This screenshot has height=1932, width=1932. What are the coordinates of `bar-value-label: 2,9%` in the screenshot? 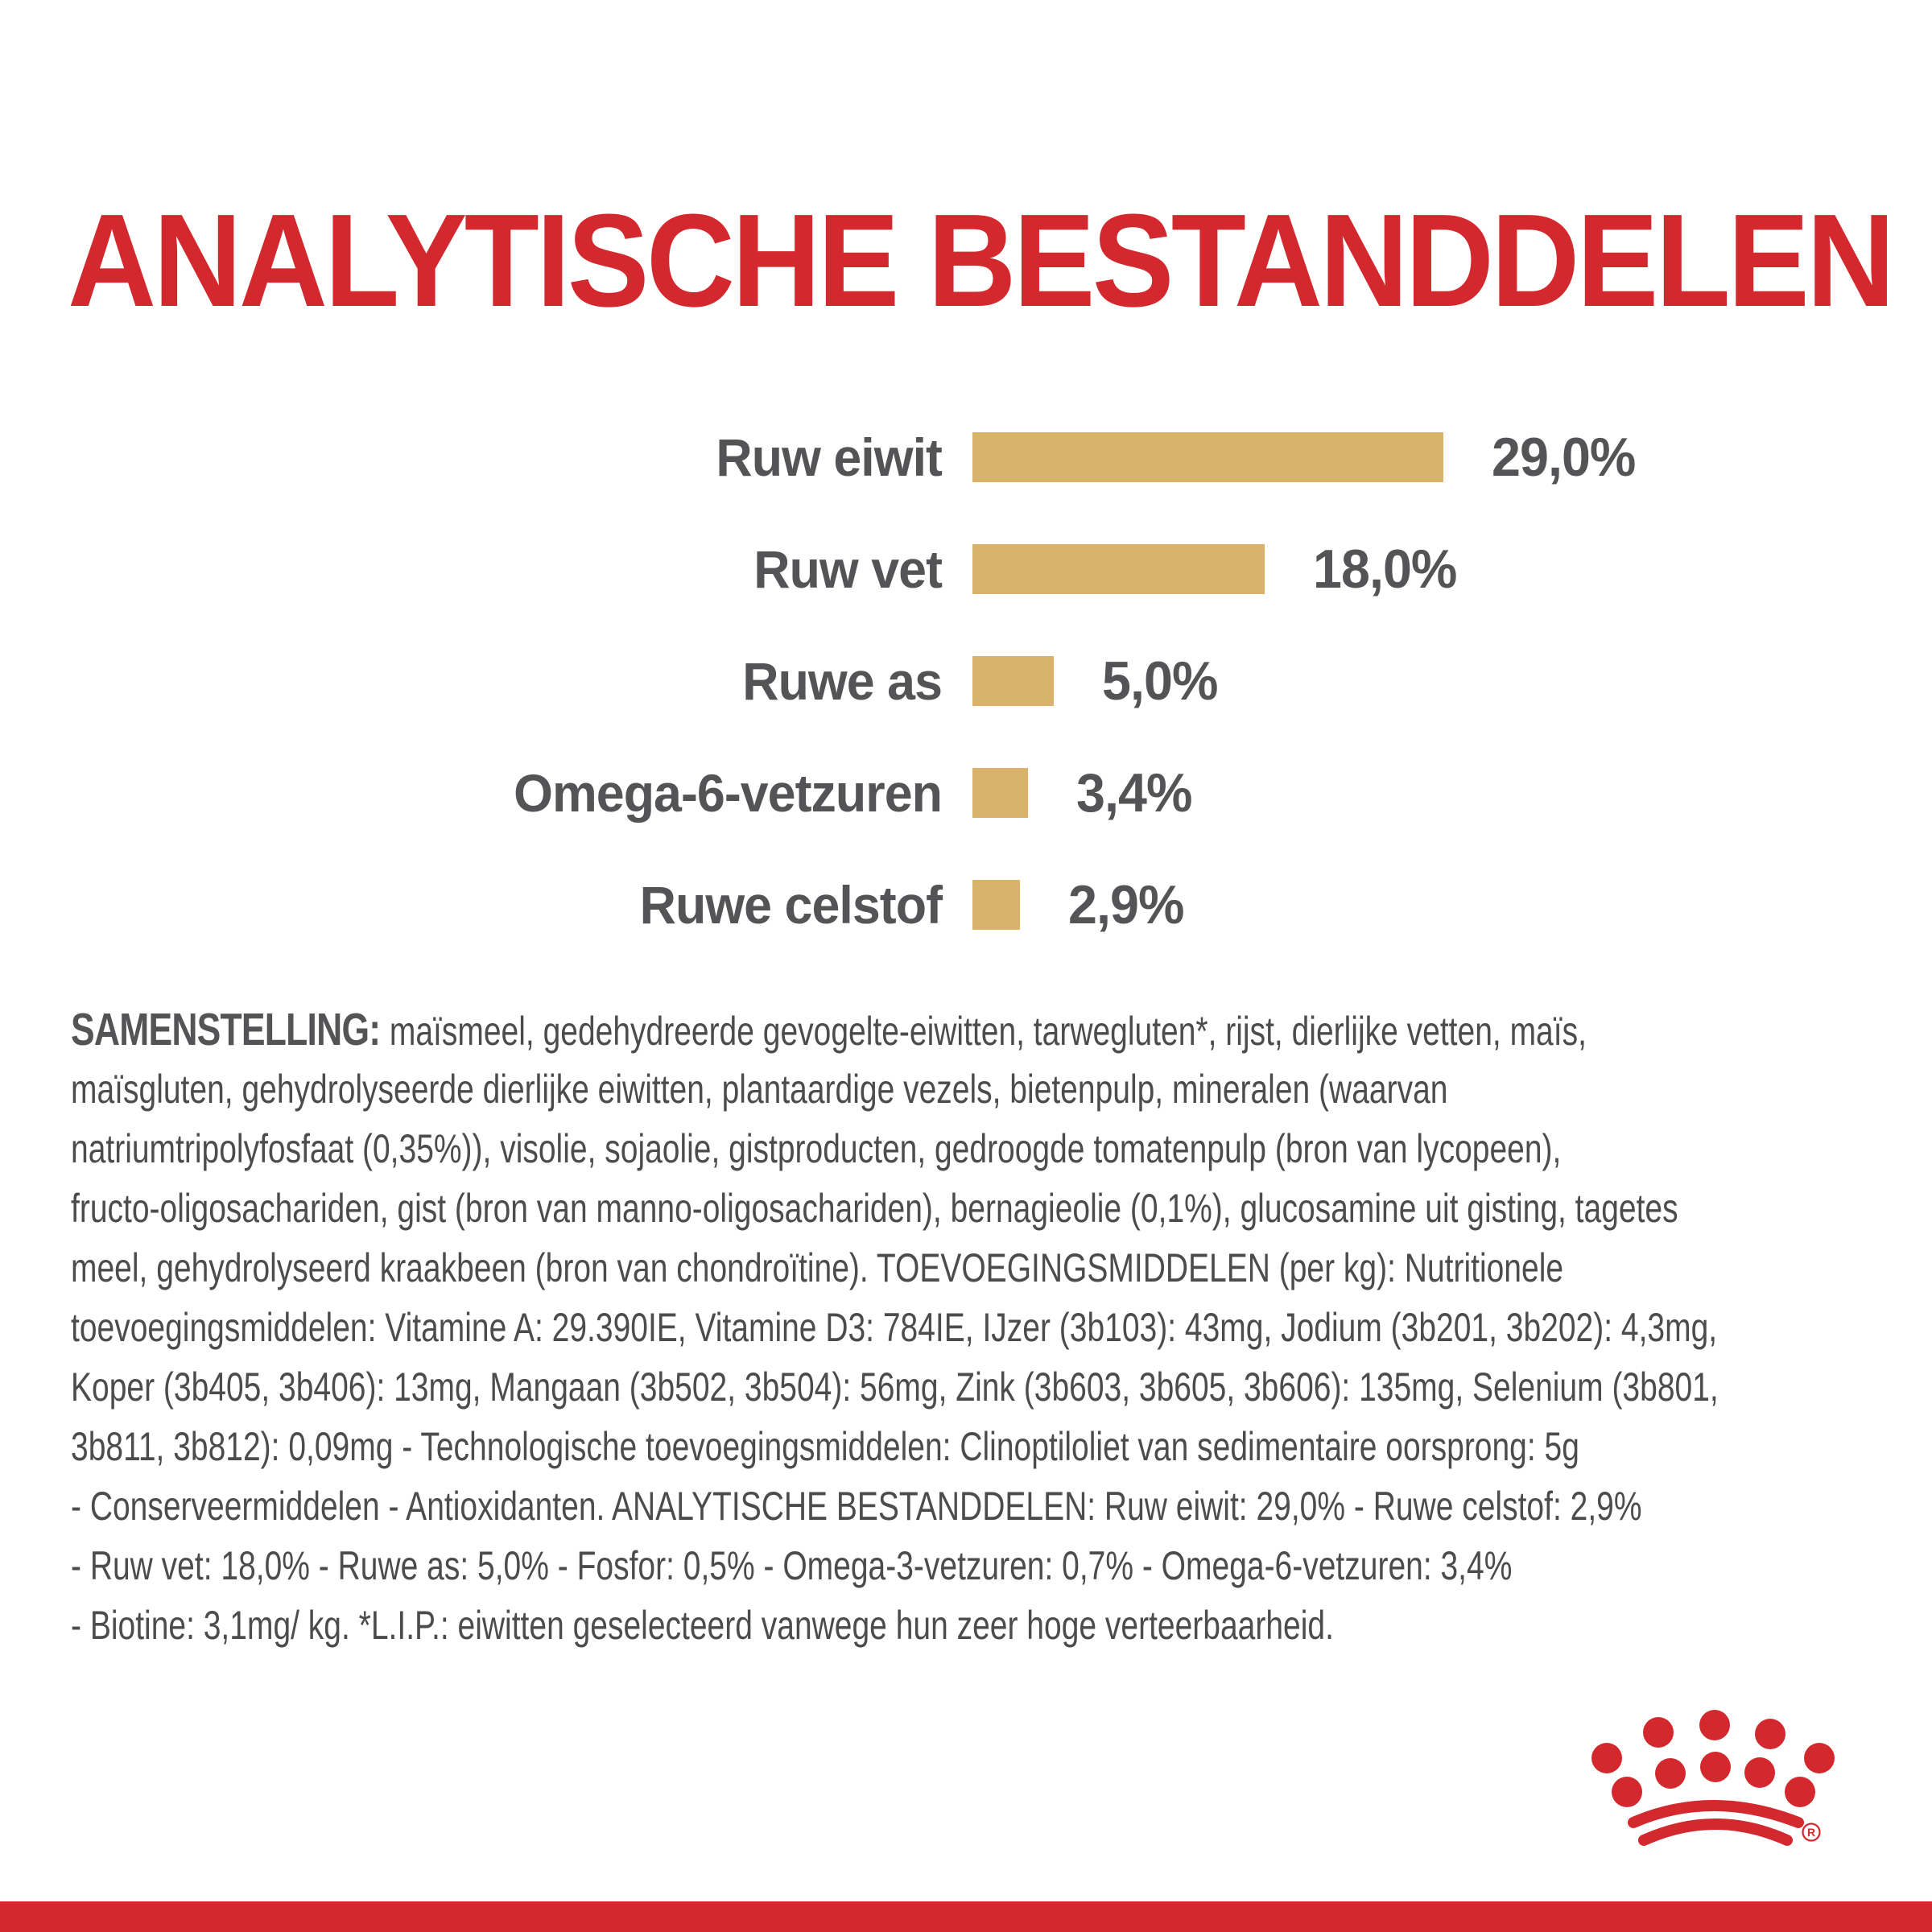 It's located at (1126, 904).